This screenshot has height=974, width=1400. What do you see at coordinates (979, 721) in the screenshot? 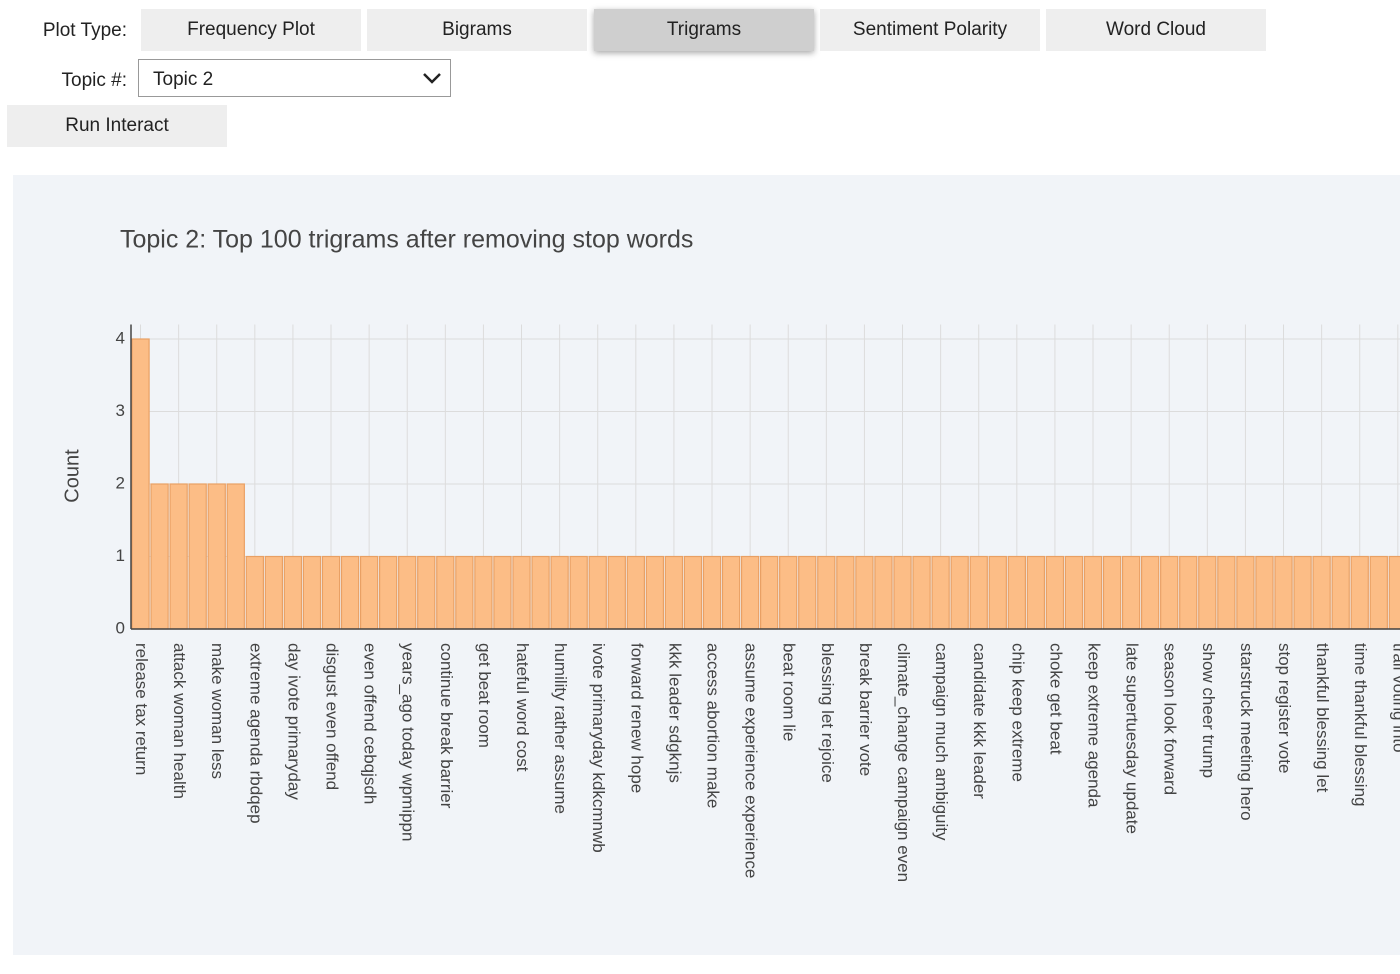
I see `x-tick-label: candidate kkk leader` at bounding box center [979, 721].